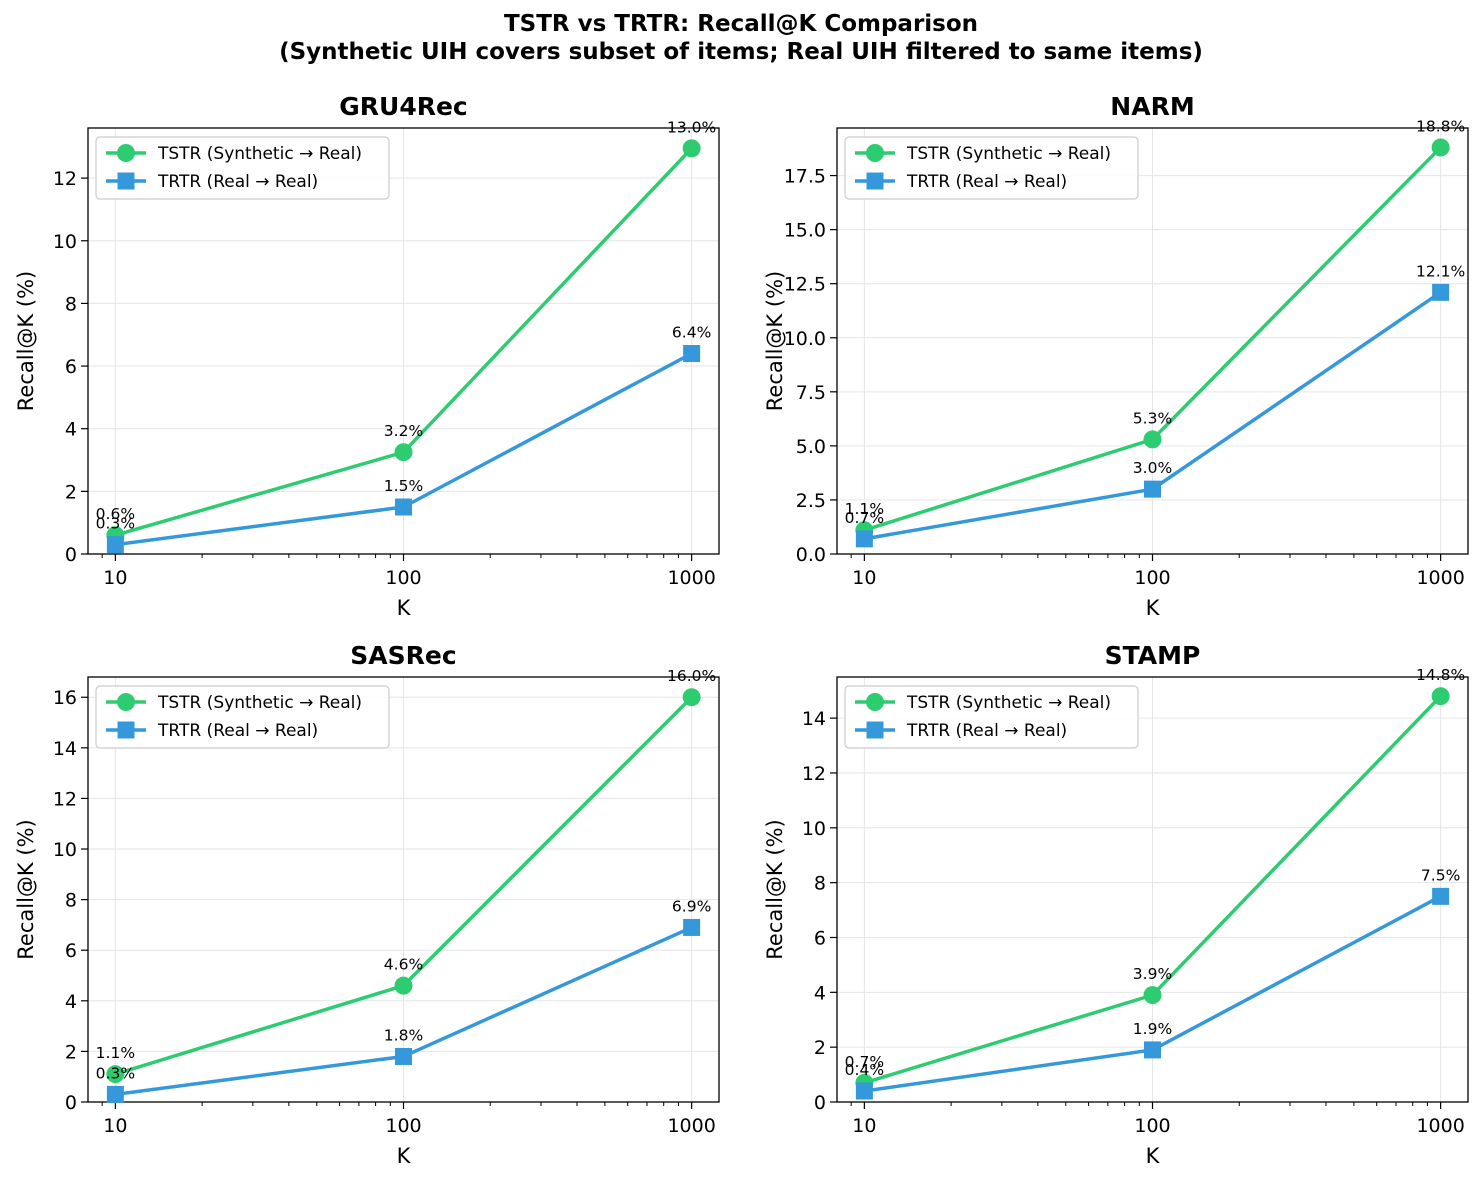 Image resolution: width=1482 pixels, height=1183 pixels. What do you see at coordinates (811, 393) in the screenshot?
I see `y-tick-label: 7.5` at bounding box center [811, 393].